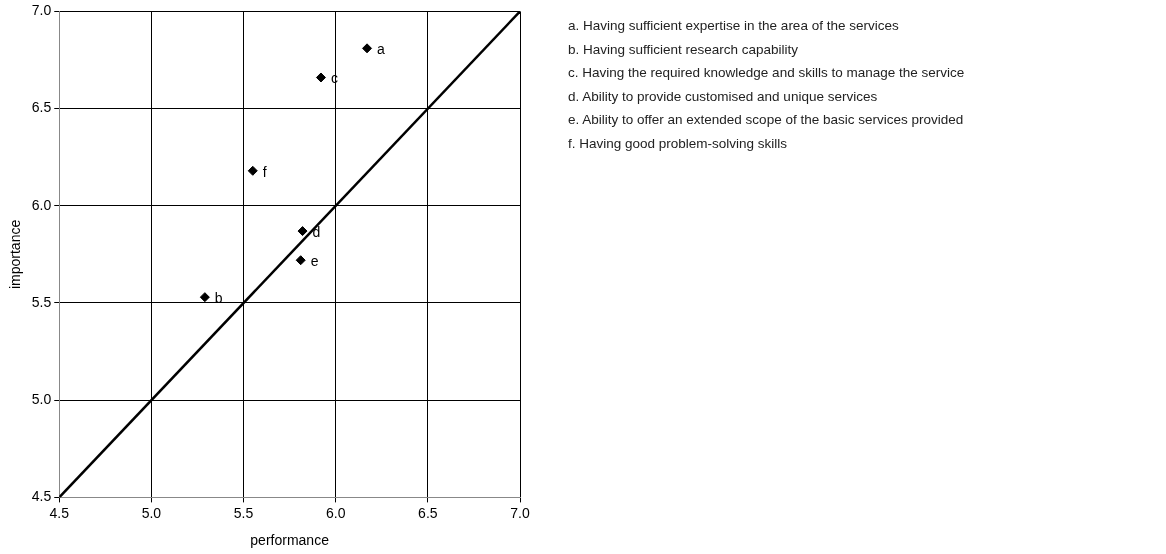  Describe the element at coordinates (316, 231) in the screenshot. I see `annotation: d` at that location.